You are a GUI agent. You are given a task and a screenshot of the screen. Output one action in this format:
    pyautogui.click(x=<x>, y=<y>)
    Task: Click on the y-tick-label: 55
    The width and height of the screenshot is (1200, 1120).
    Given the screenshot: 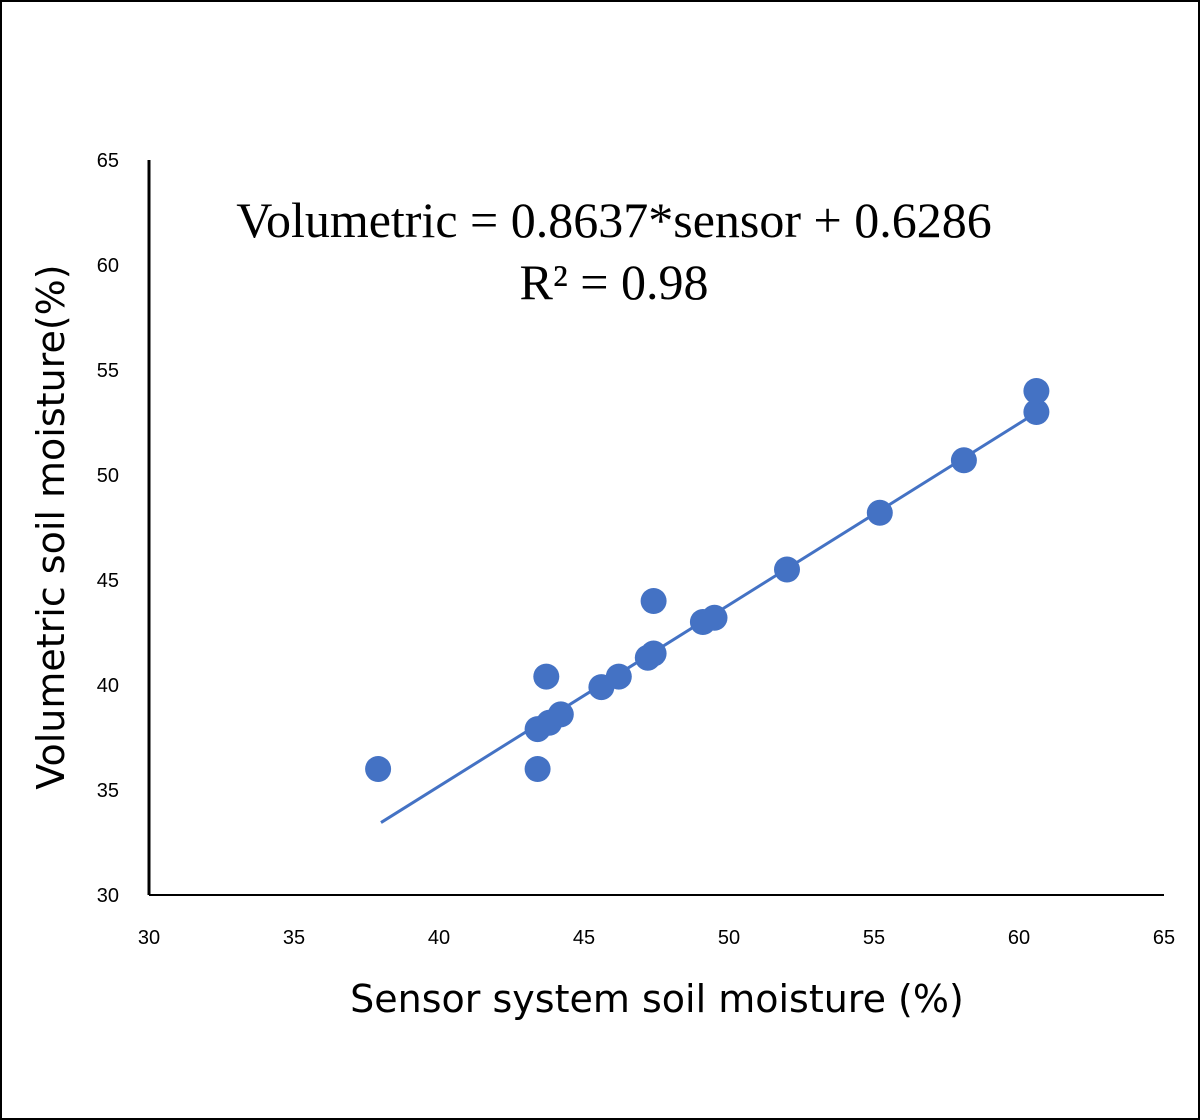 What is the action you would take?
    pyautogui.click(x=108, y=371)
    